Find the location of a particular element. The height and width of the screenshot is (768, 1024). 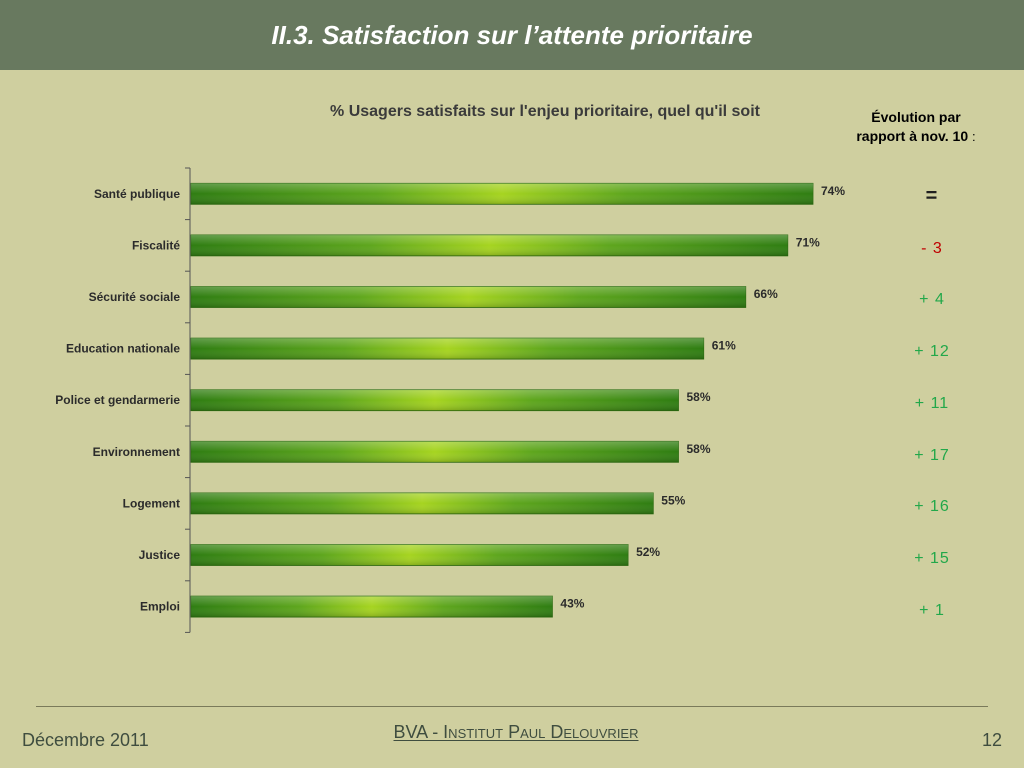

category-label: Sécurité sociale is located at coordinates (135, 297).